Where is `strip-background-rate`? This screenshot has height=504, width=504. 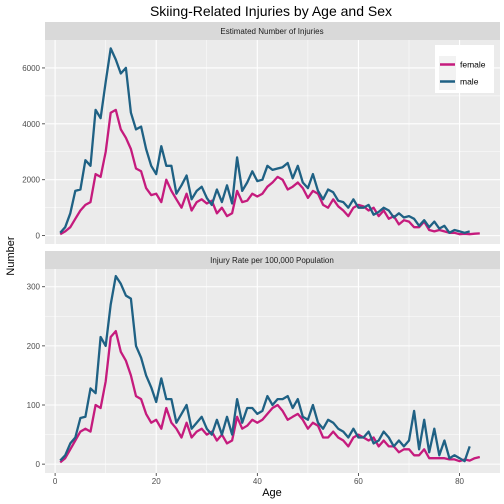 strip-background-rate is located at coordinates (272, 260).